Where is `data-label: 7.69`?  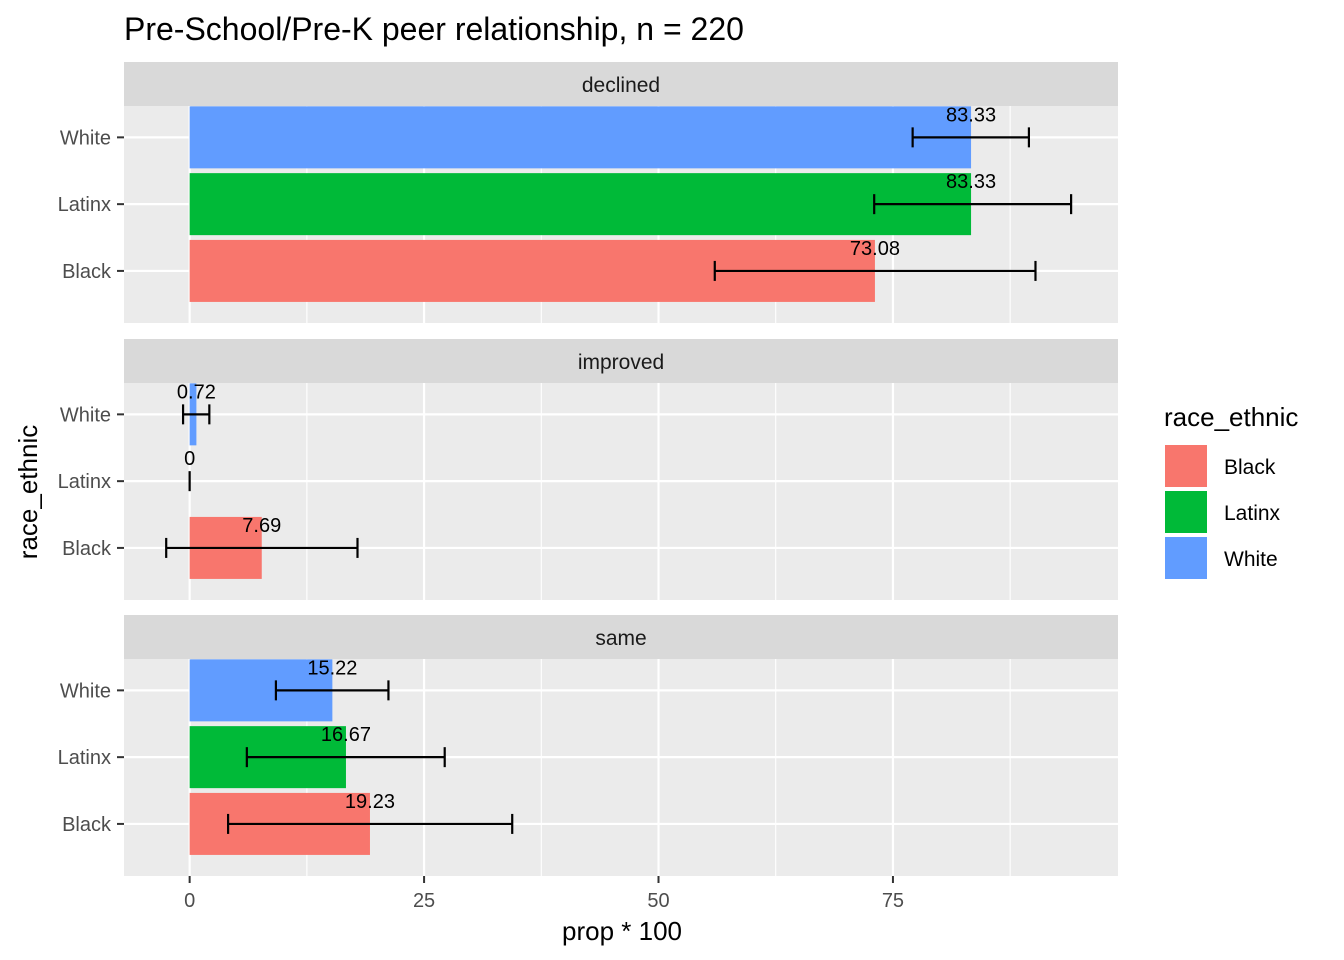
data-label: 7.69 is located at coordinates (261, 526).